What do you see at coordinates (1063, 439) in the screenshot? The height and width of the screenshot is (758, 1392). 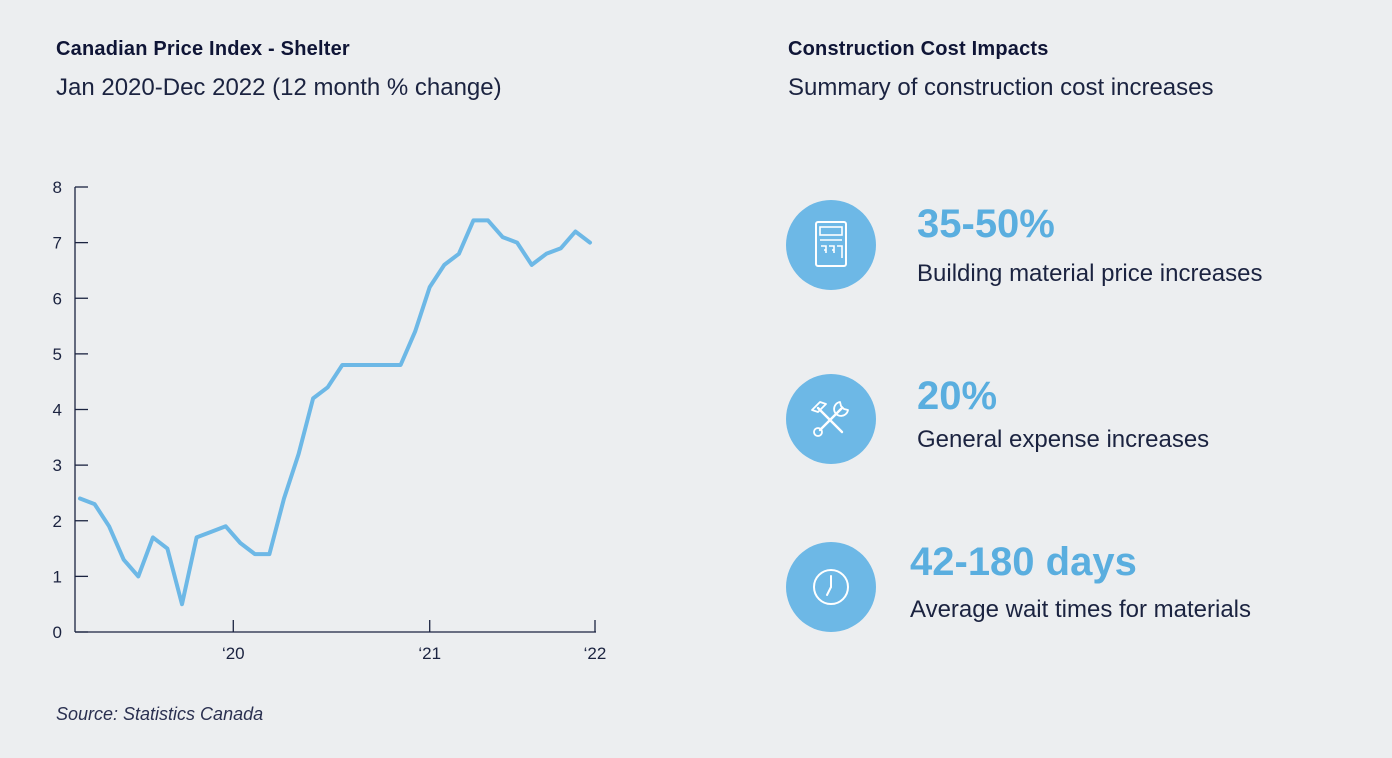 I see `stat-label: General expense increases` at bounding box center [1063, 439].